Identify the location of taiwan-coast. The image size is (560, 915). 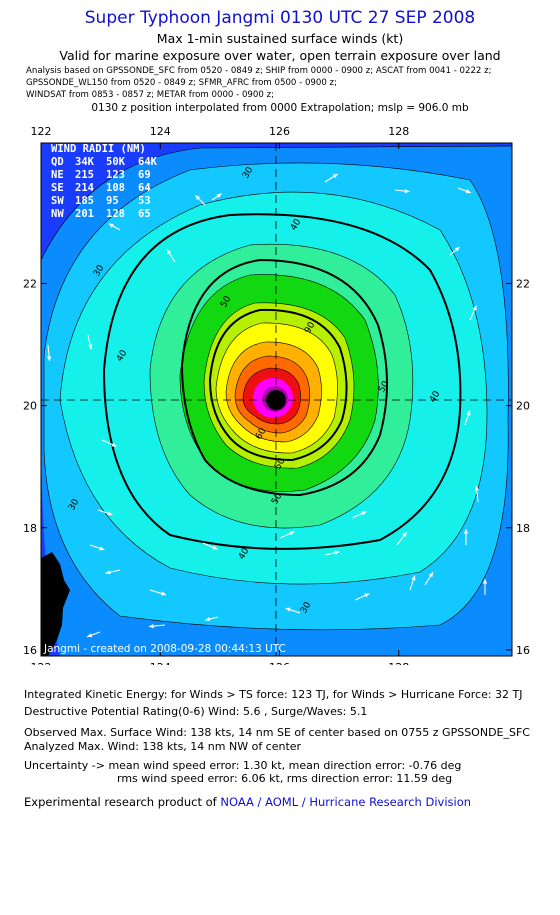
(55, 604).